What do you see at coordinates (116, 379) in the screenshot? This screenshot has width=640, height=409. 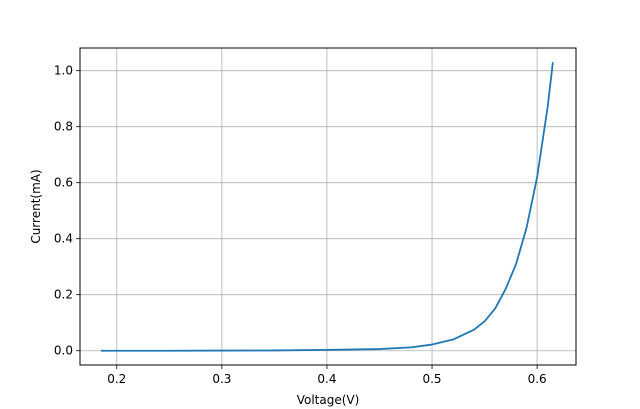 I see `x-tick-label: 0.2` at bounding box center [116, 379].